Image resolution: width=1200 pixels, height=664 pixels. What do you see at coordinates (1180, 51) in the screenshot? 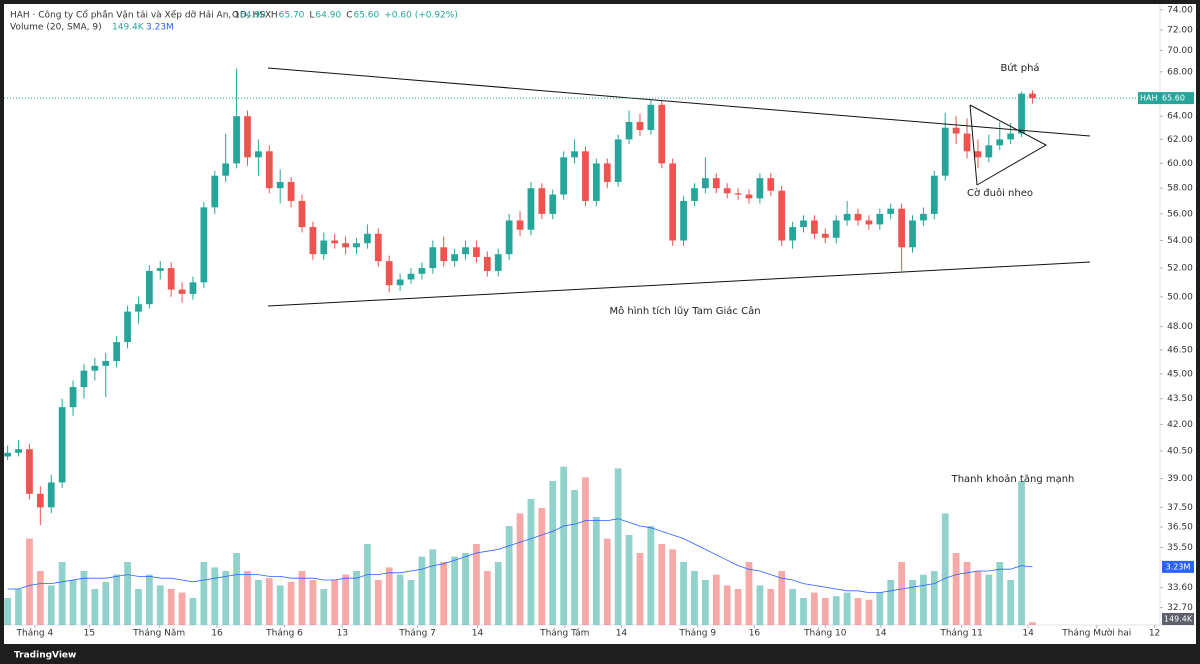
I see `y-tick-label: 70.00` at bounding box center [1180, 51].